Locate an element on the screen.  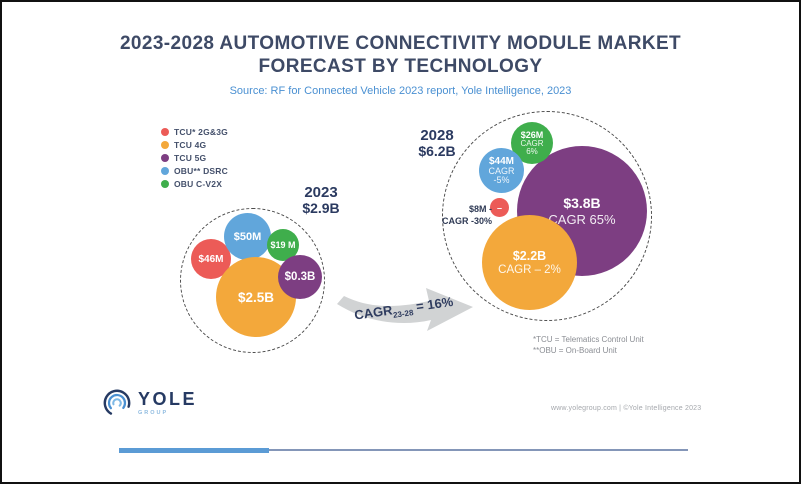
year-2028: 2028 is located at coordinates (437, 135).